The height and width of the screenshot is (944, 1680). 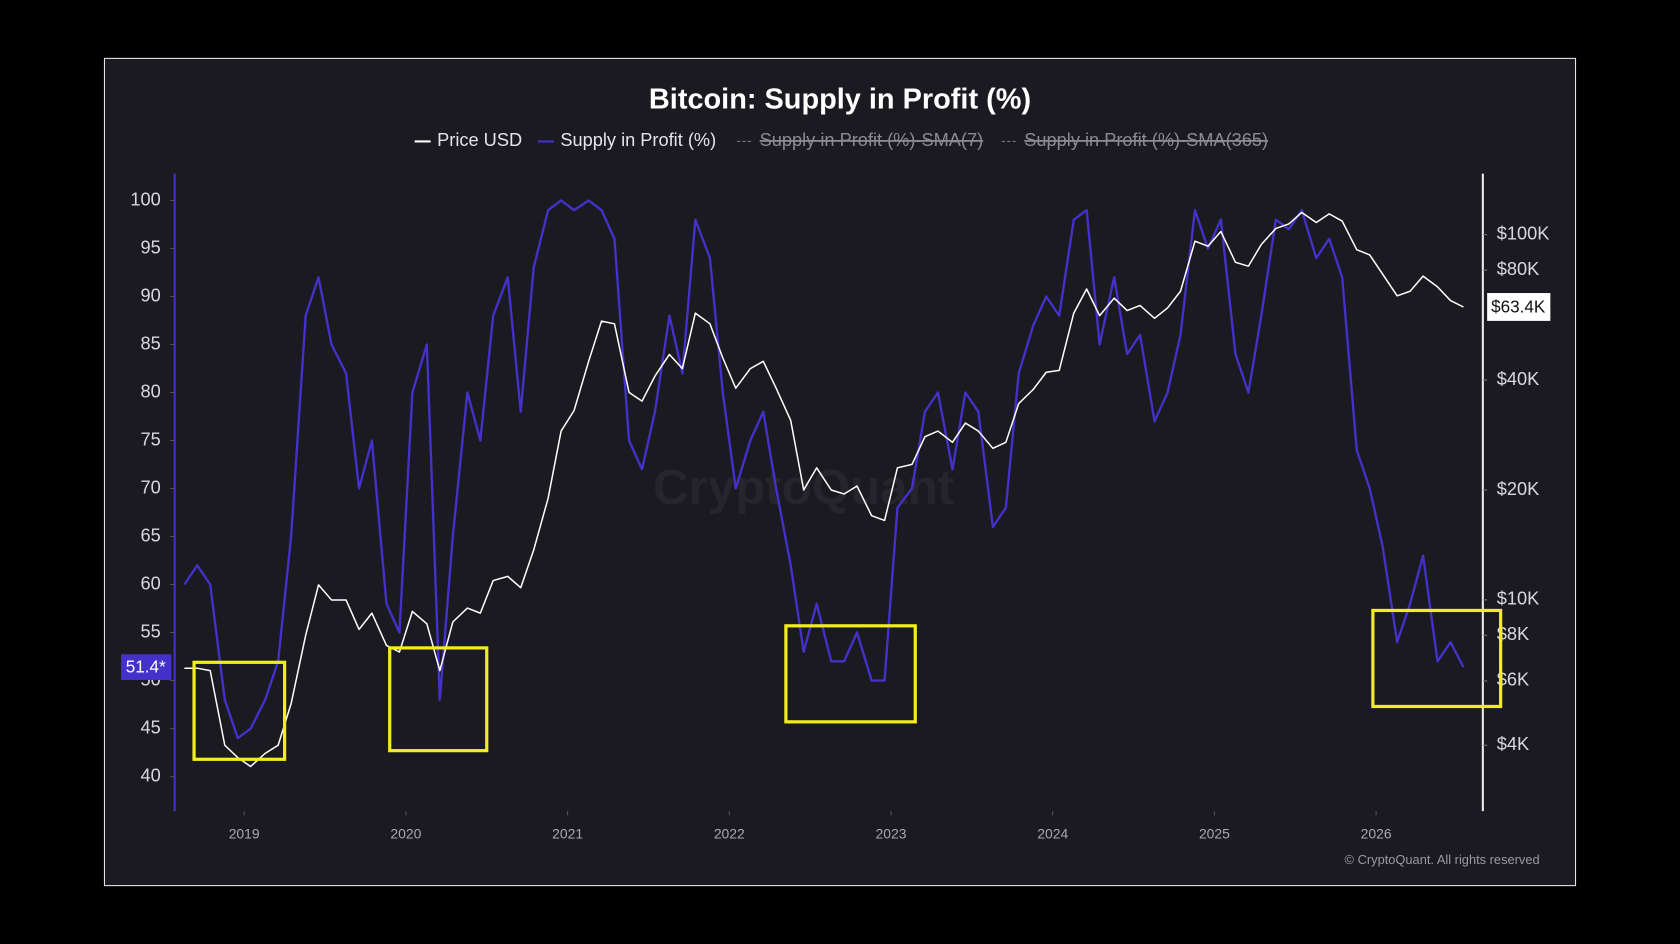 I want to click on x-tick-label: 2026, so click(x=1376, y=833).